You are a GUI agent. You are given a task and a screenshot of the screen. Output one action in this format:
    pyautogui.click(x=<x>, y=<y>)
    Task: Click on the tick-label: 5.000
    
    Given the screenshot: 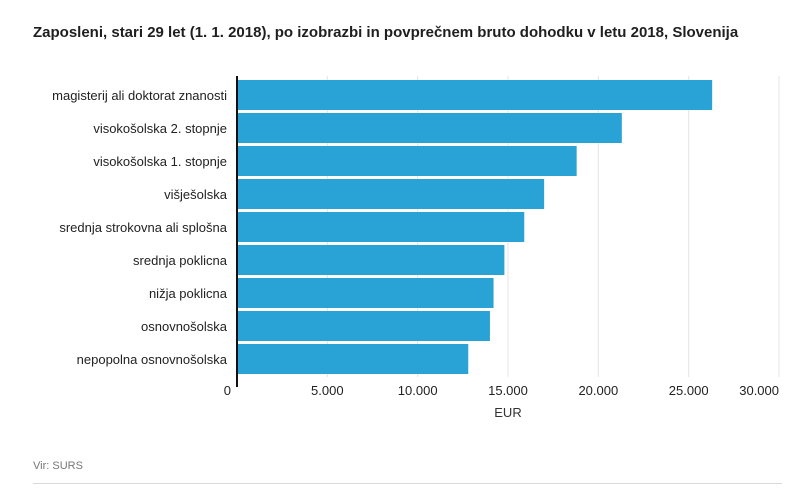 What is the action you would take?
    pyautogui.click(x=327, y=390)
    